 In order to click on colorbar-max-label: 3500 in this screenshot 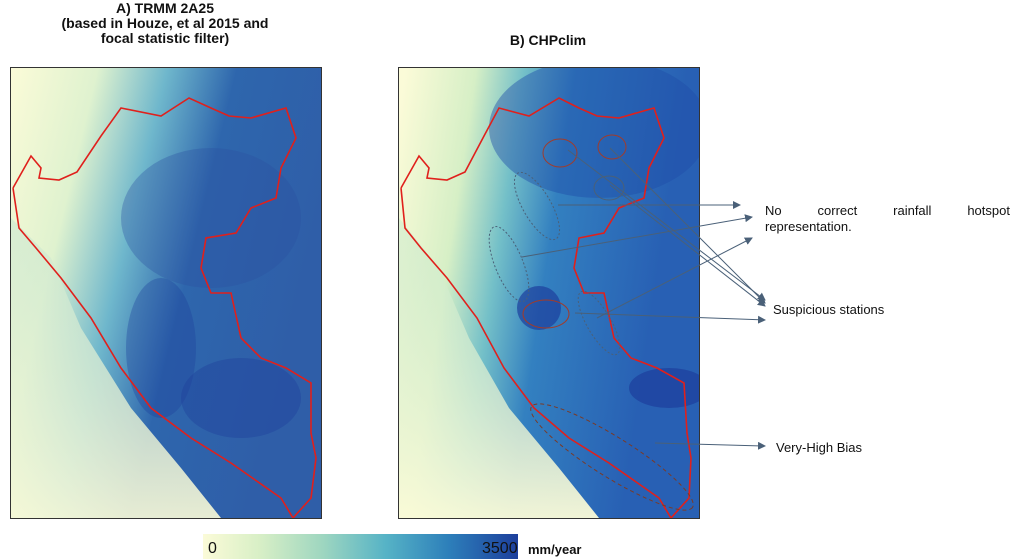, I will do `click(500, 548)`.